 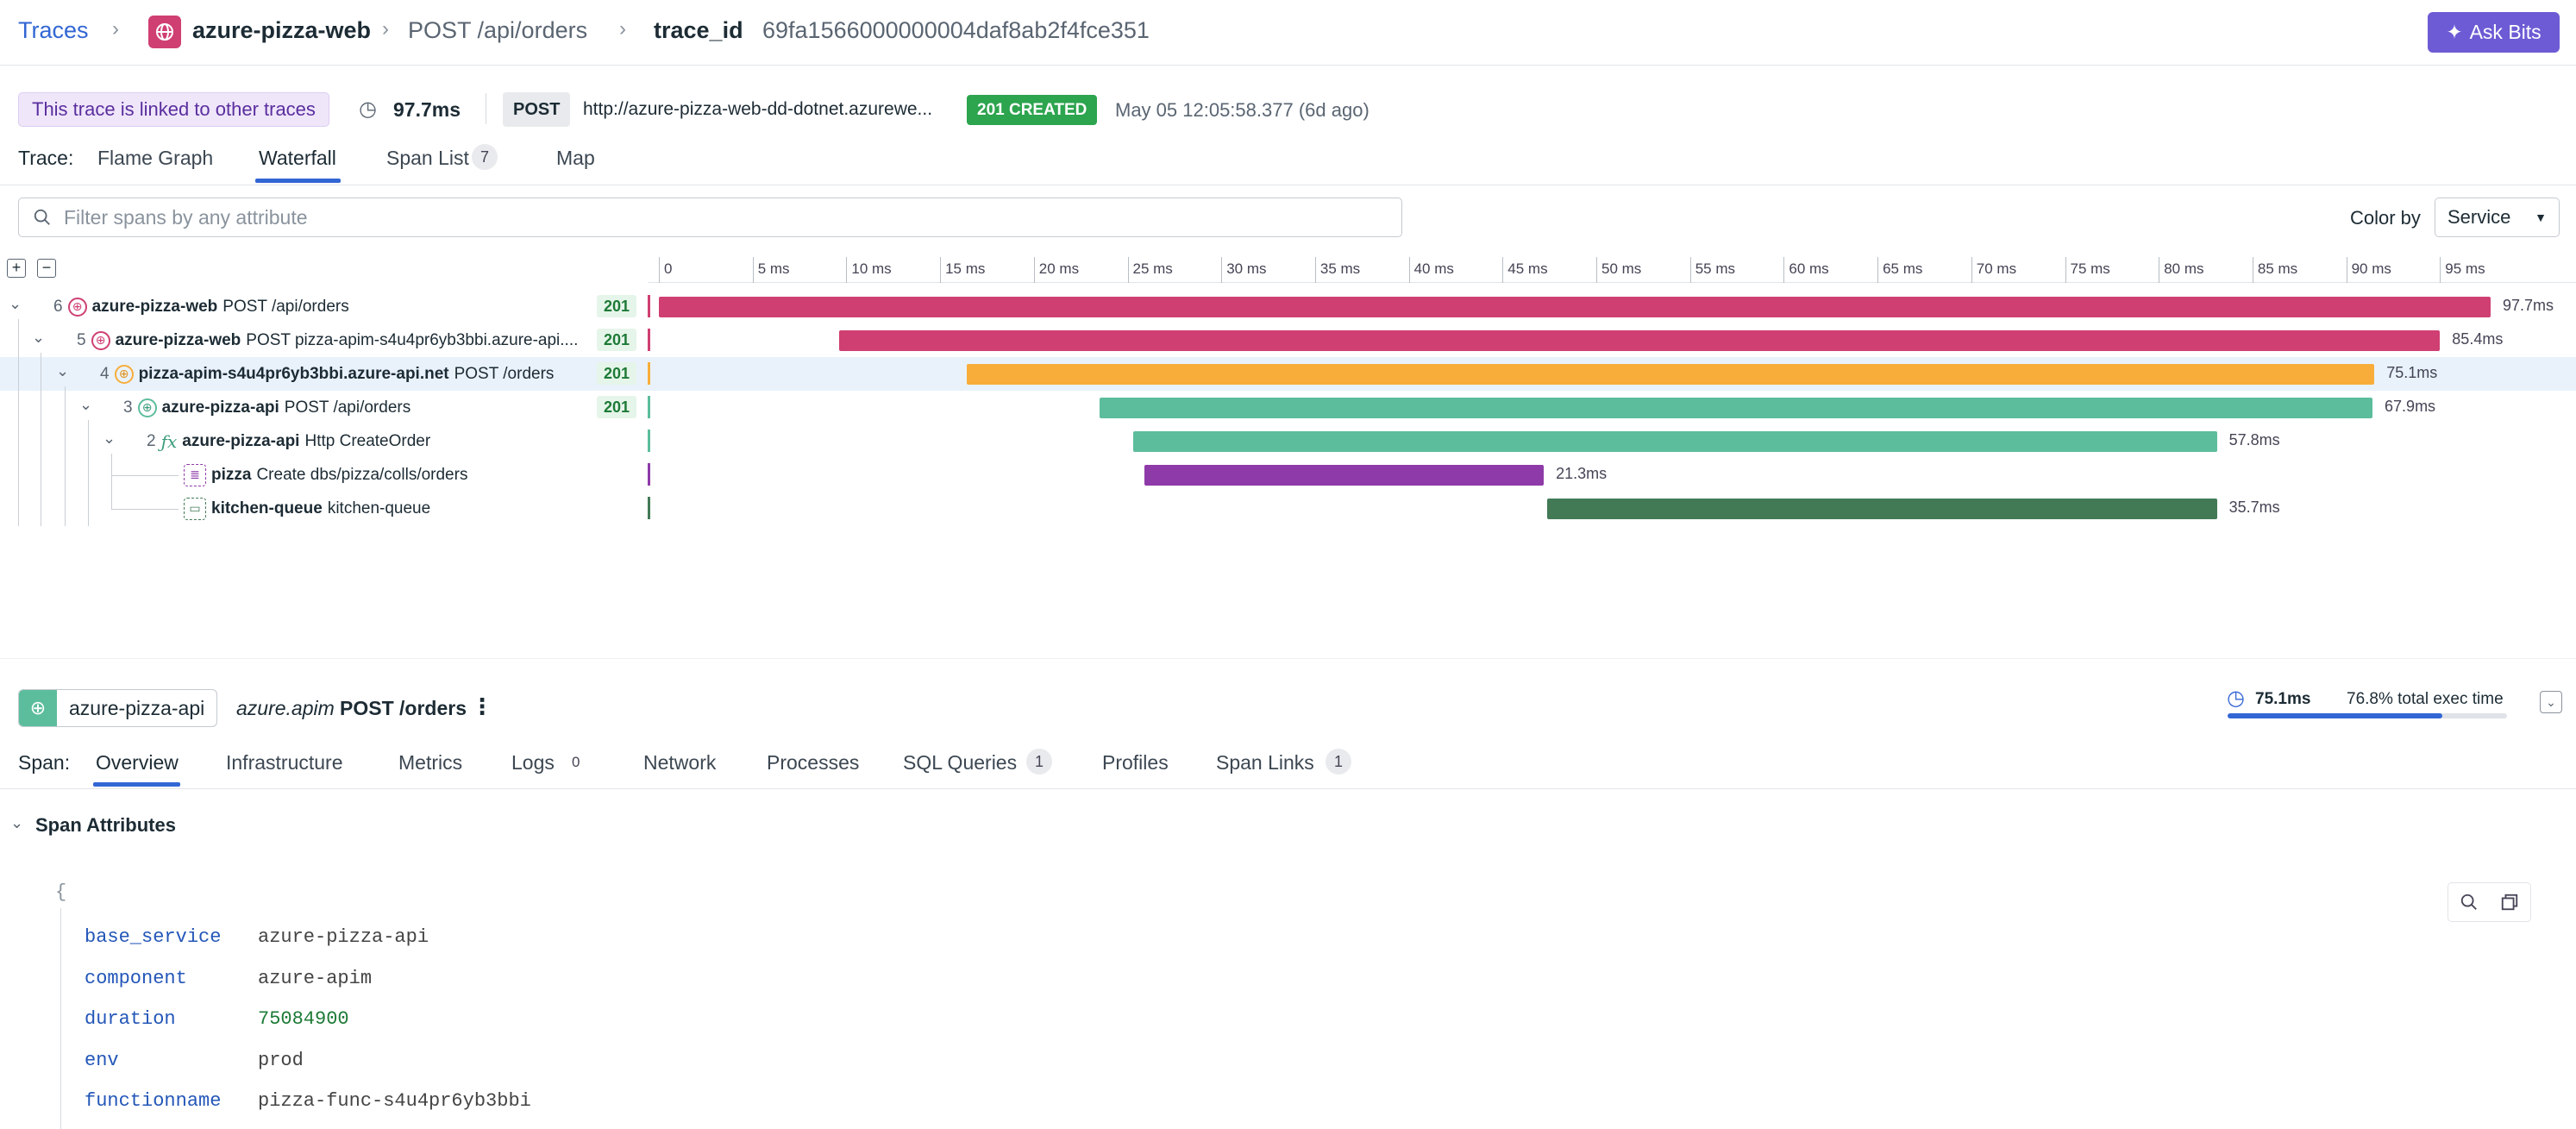 I want to click on expand-all-icon: +, so click(x=16, y=268).